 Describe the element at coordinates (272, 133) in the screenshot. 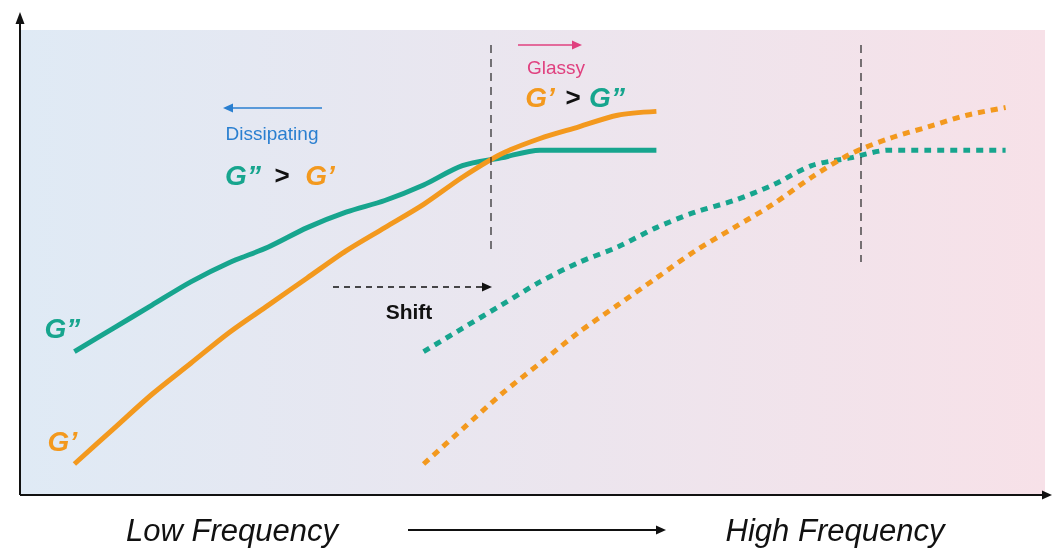

I see `annotation: Dissipating` at that location.